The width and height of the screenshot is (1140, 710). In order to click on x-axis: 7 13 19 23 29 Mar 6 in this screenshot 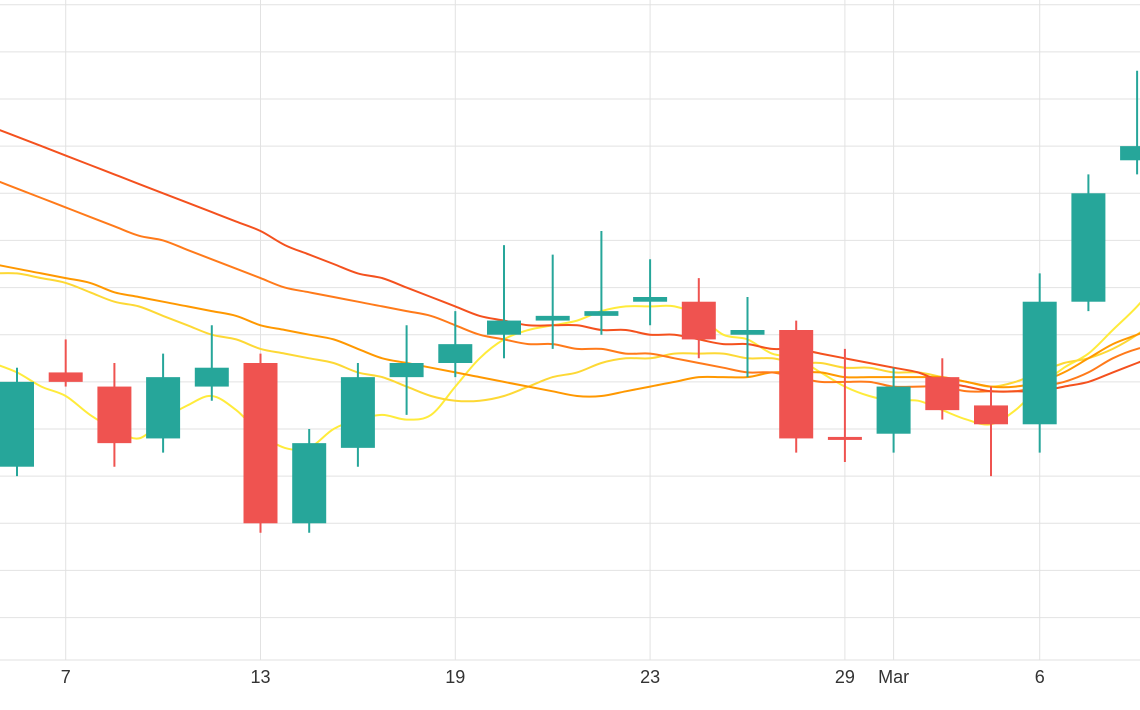, I will do `click(553, 677)`.